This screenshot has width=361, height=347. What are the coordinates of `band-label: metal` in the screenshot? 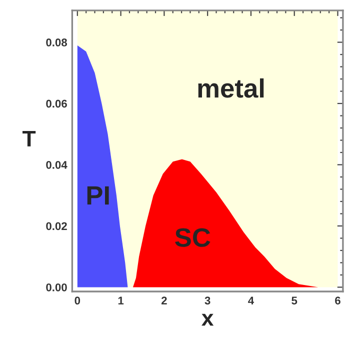 It's located at (231, 88).